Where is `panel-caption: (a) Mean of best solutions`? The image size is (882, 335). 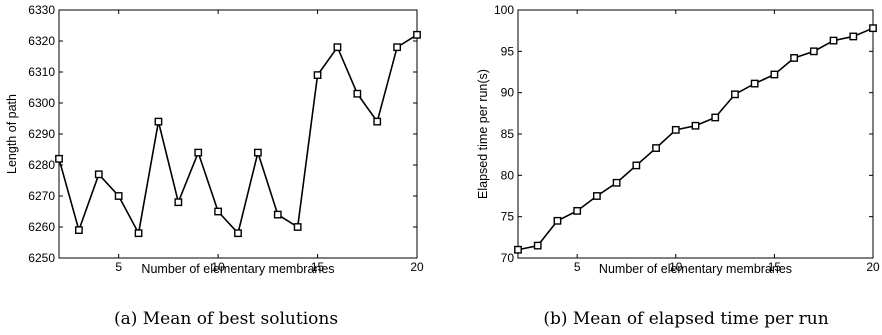
panel-caption: (a) Mean of best solutions is located at coordinates (226, 319).